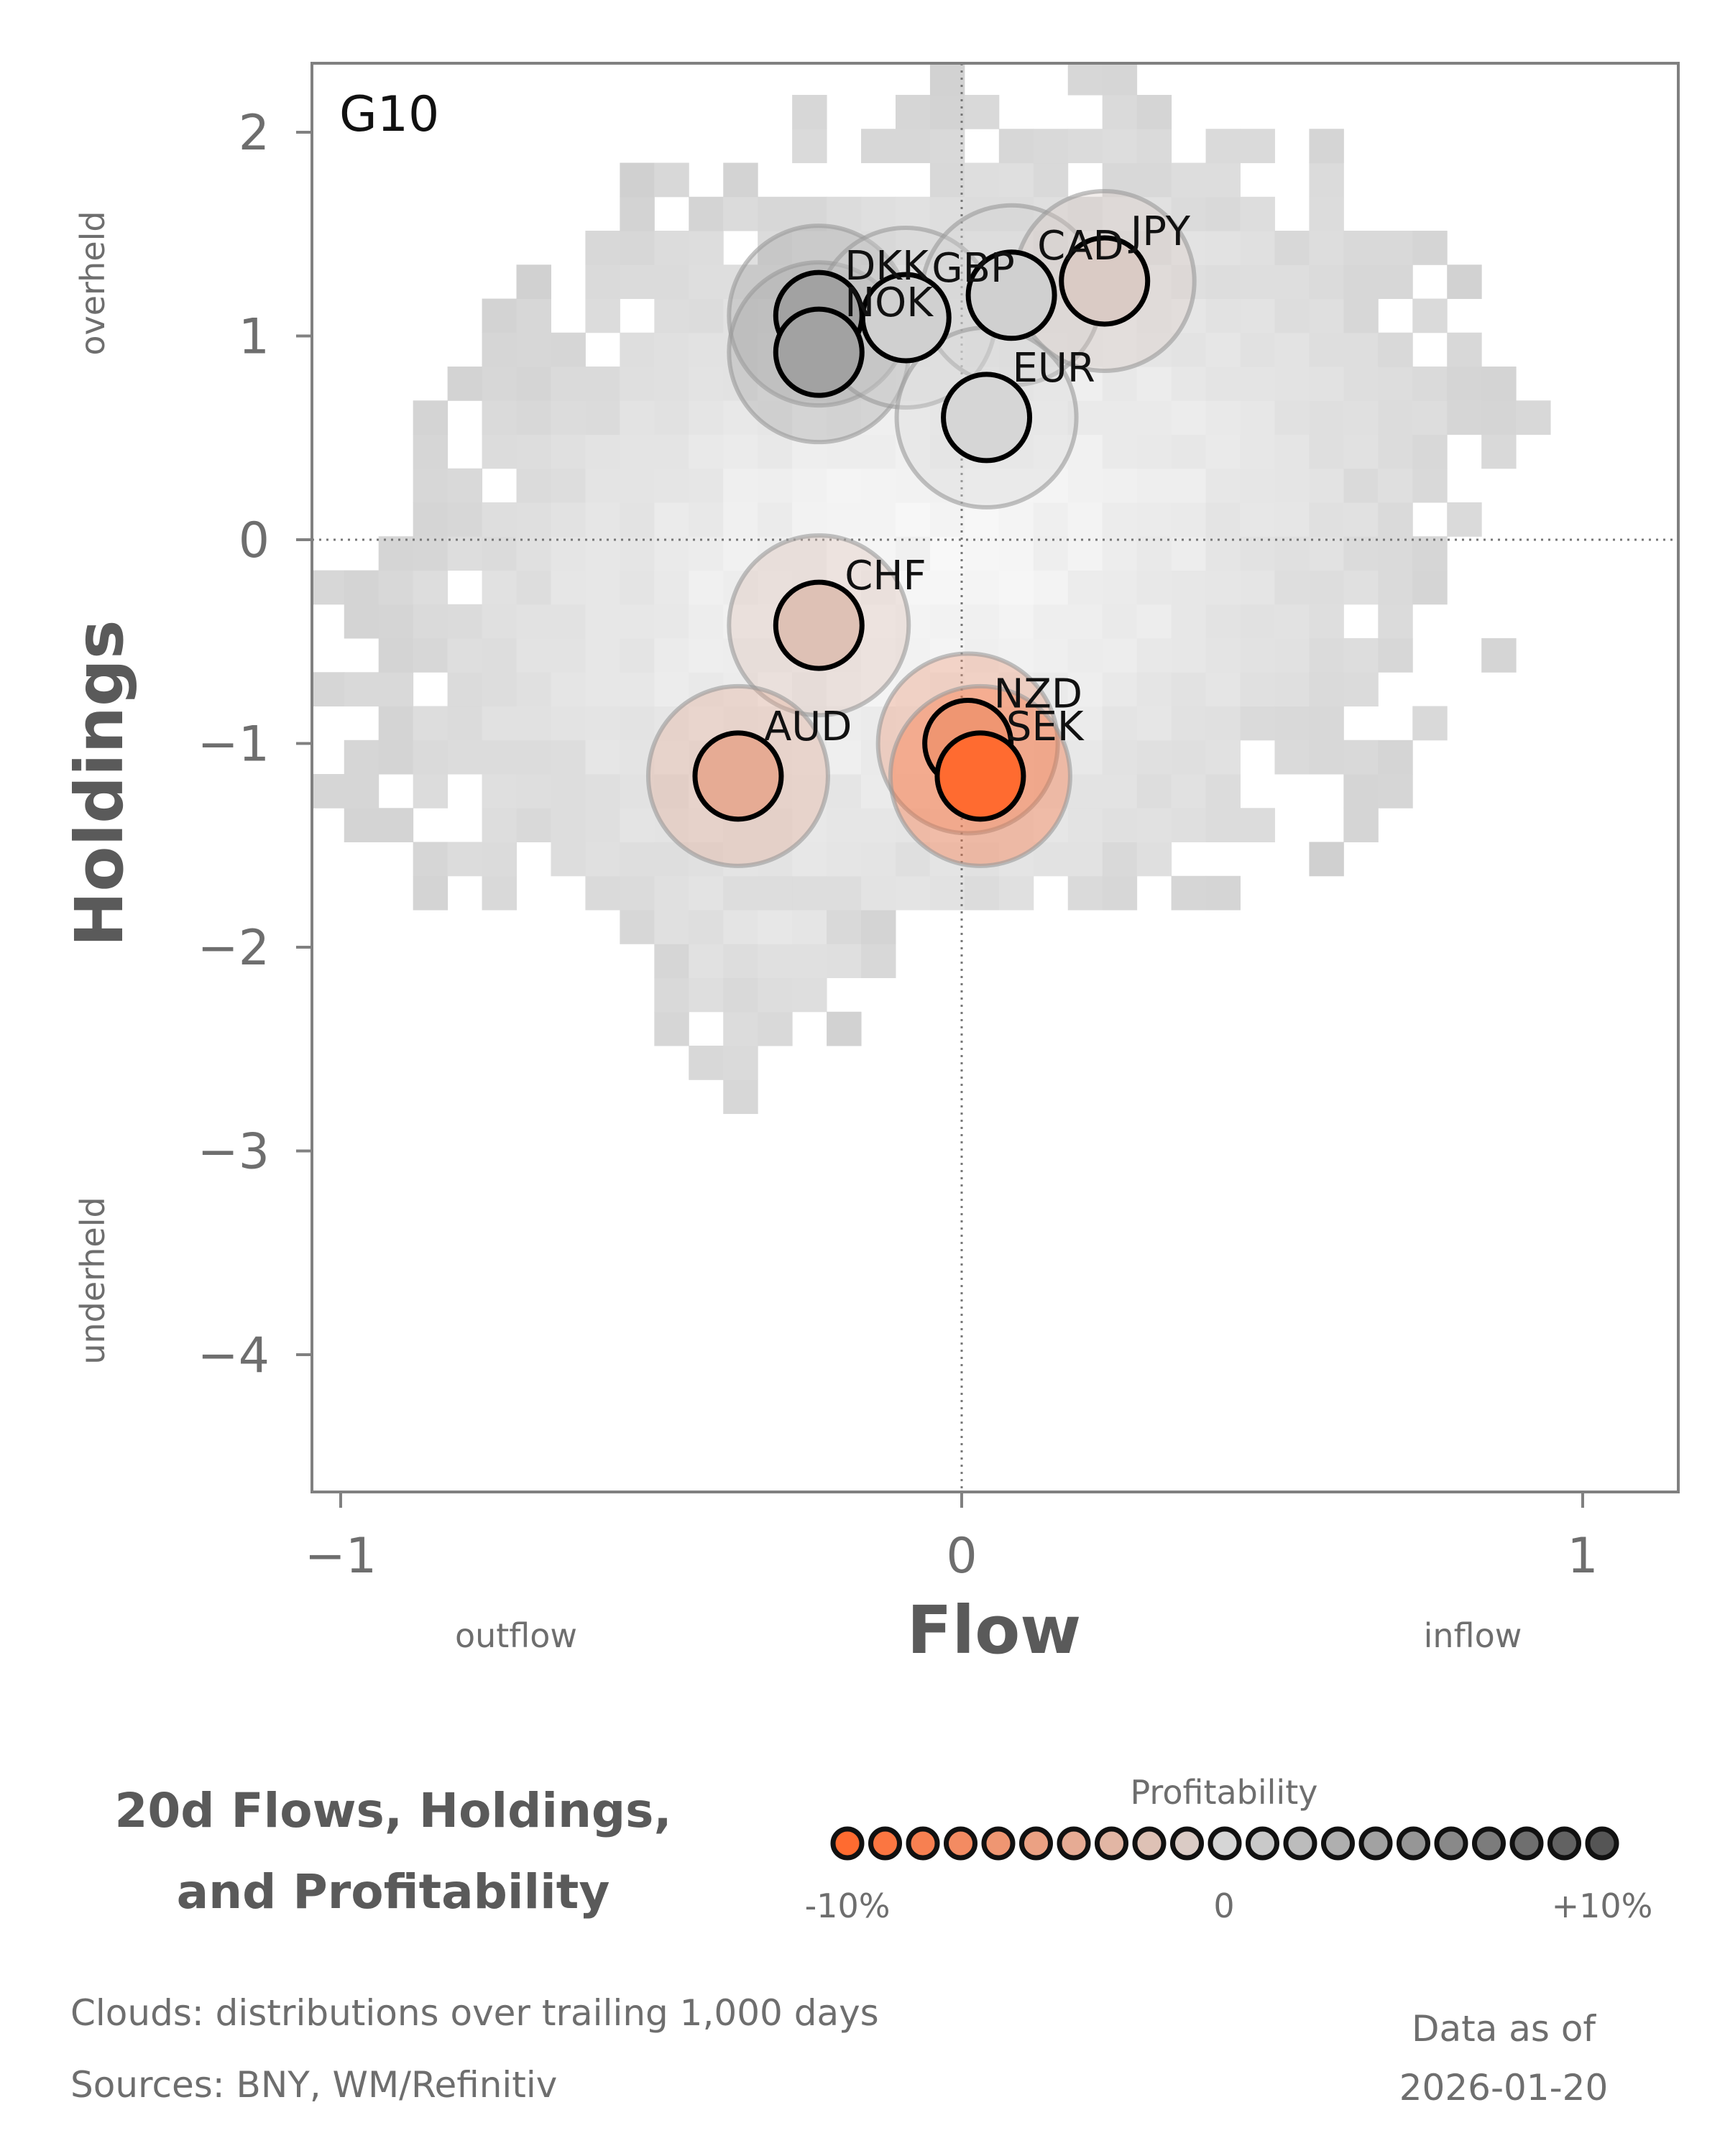 Image resolution: width=1725 pixels, height=2156 pixels. I want to click on chart-title-line-2: and Profitability, so click(393, 1892).